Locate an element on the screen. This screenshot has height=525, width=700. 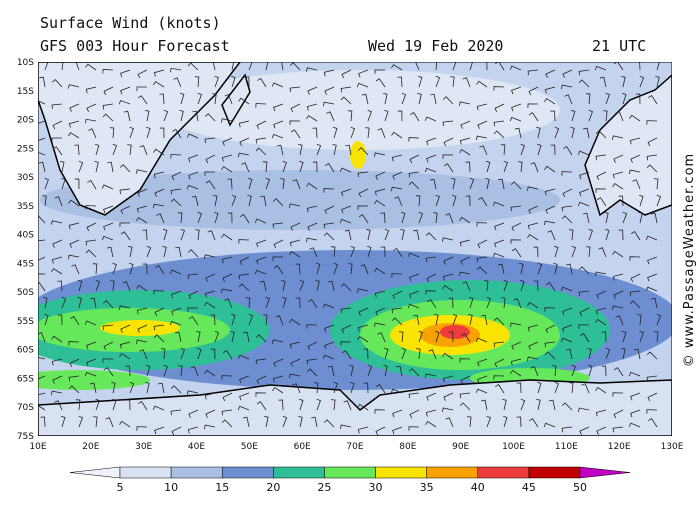
colorbar-label: 5 is located at coordinates (120, 487).